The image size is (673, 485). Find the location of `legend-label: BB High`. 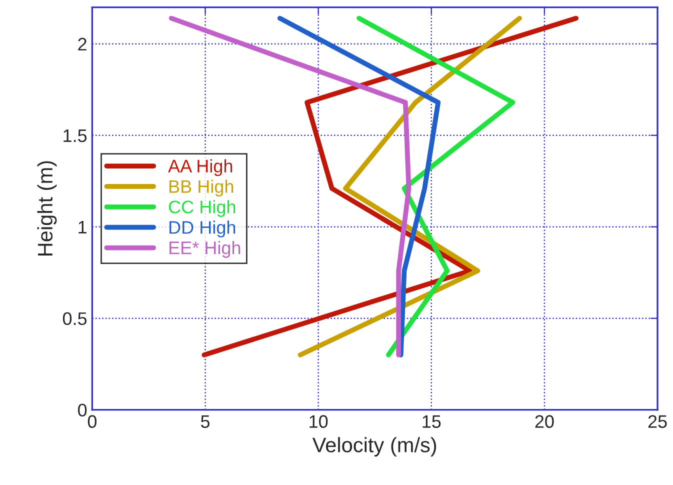

legend-label: BB High is located at coordinates (202, 188).